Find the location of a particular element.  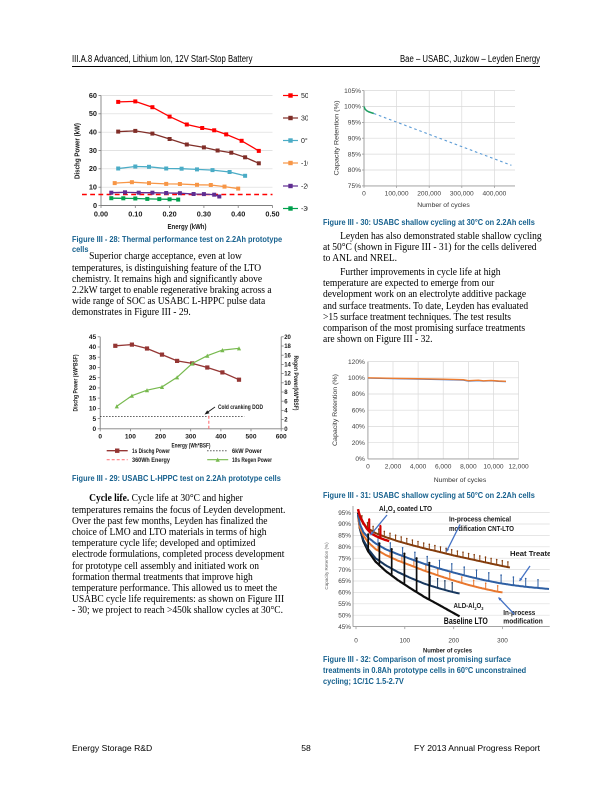

svg-text: 6,000 is located at coordinates (443, 466).